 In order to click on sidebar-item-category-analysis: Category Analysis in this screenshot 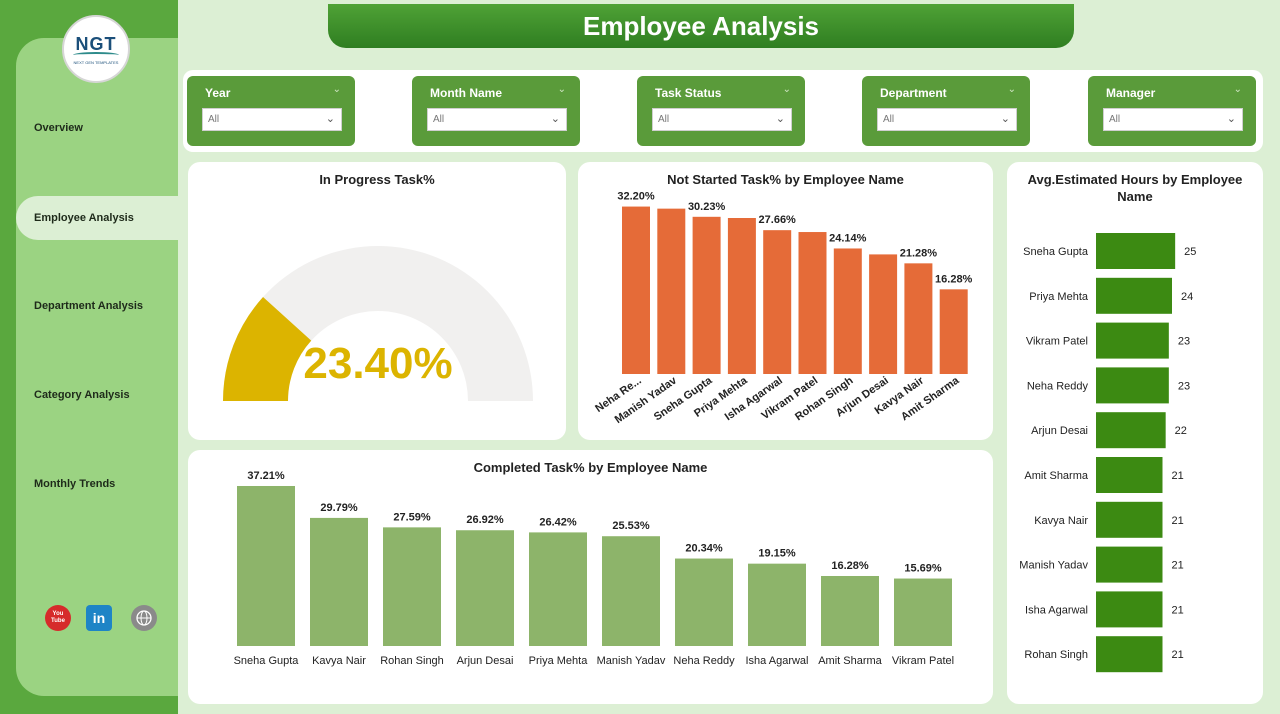, I will do `click(97, 395)`.